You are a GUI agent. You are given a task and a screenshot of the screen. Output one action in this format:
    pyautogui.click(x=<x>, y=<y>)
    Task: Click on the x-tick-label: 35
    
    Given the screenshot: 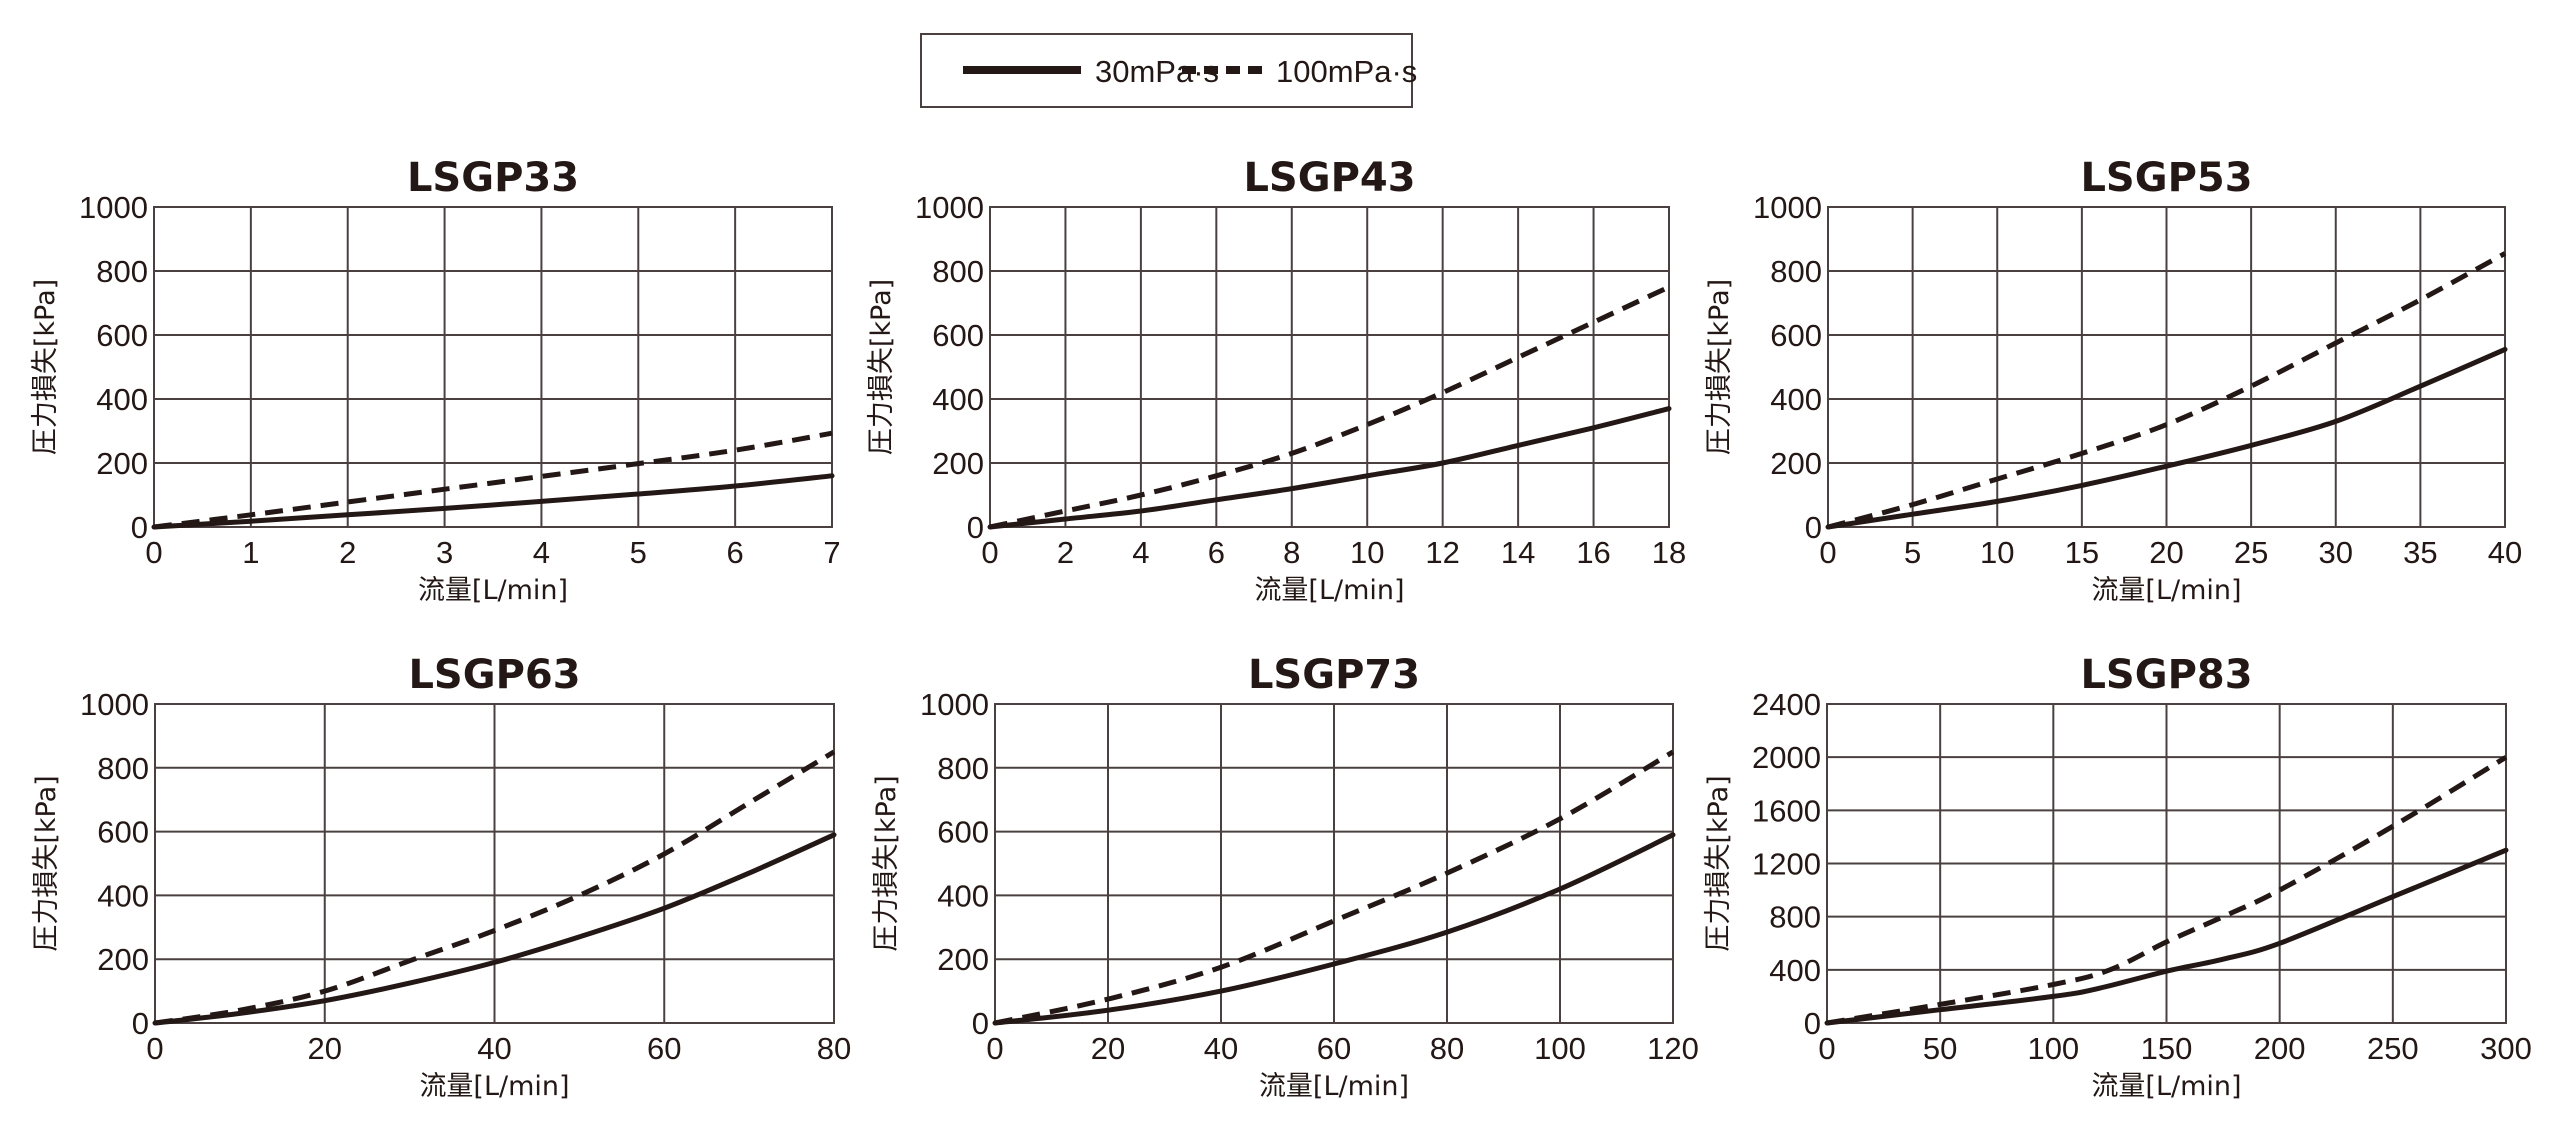 What is the action you would take?
    pyautogui.click(x=2420, y=552)
    